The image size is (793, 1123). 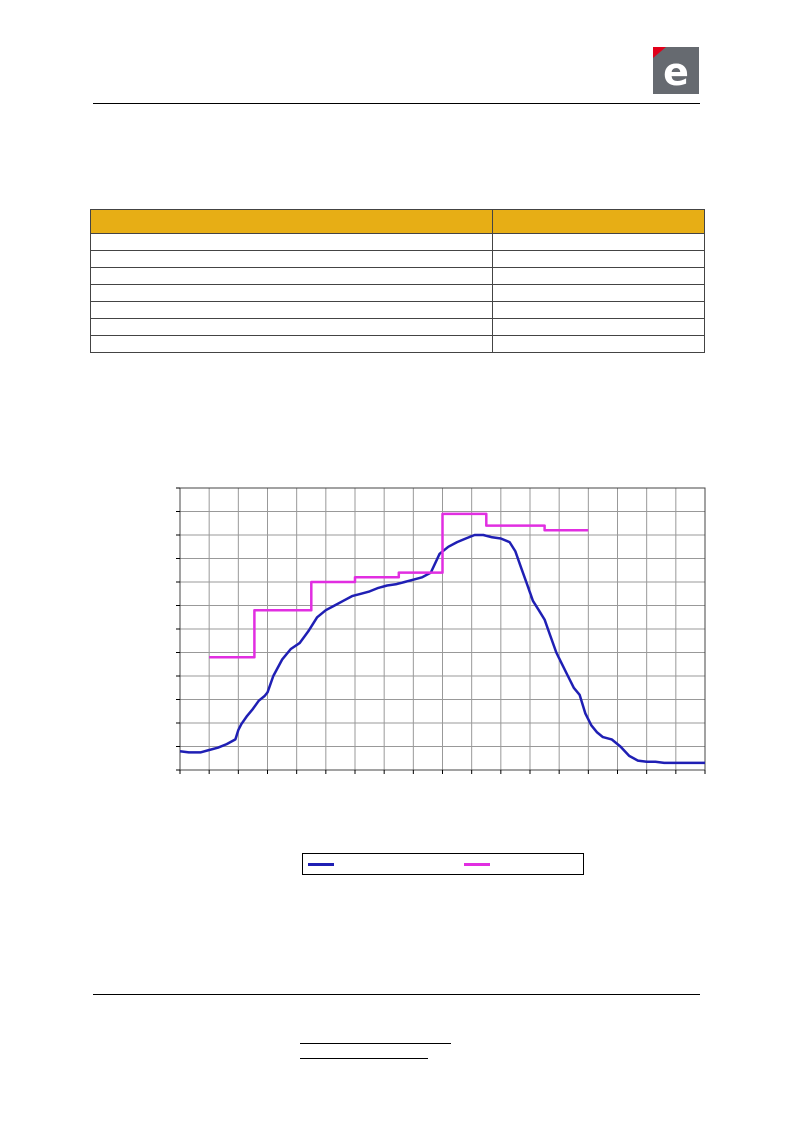 I want to click on table-header-row, so click(x=397, y=221).